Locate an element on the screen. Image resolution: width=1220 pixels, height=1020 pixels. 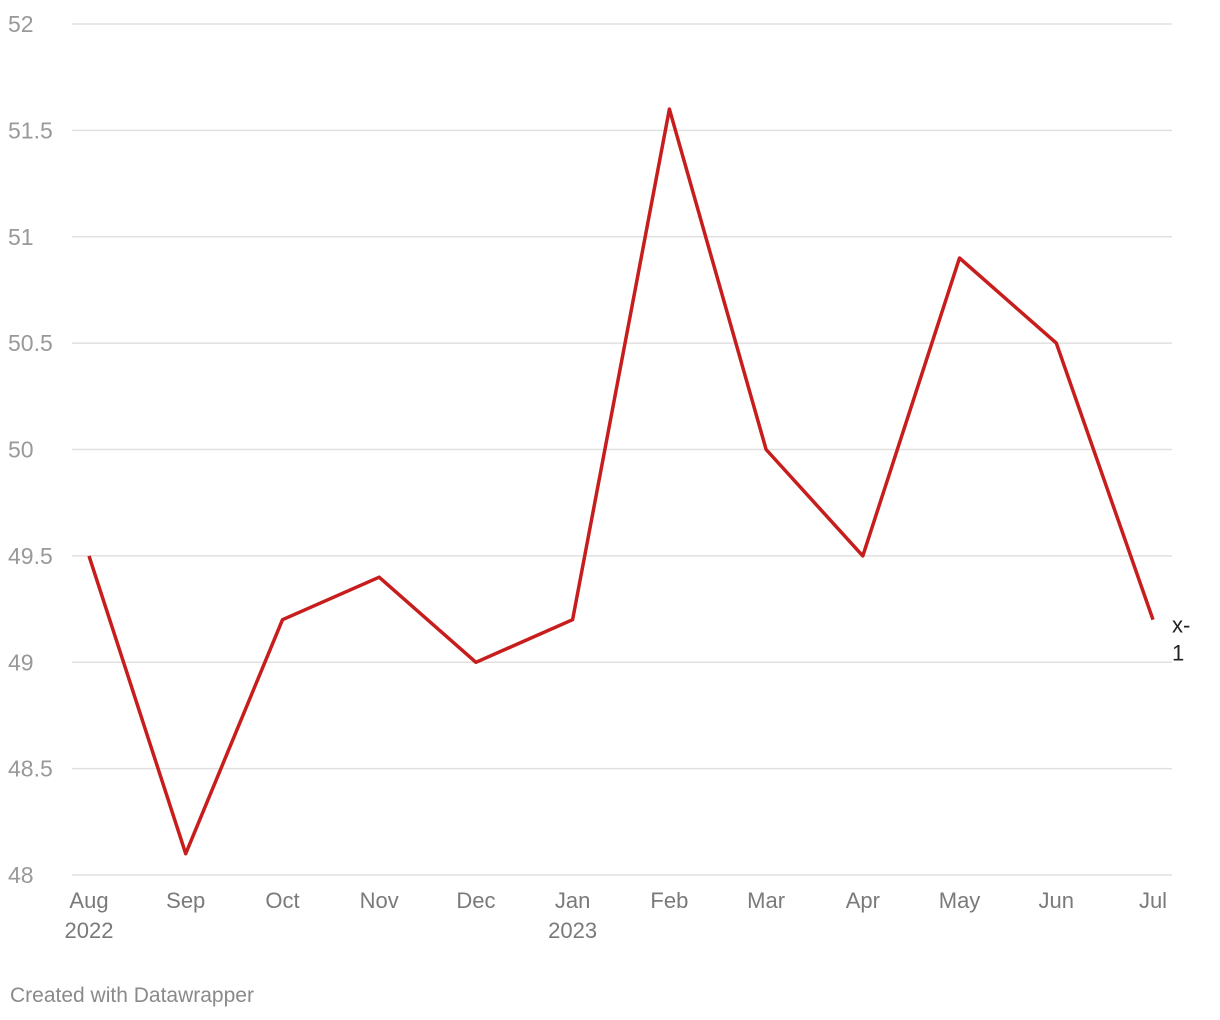
x-tick-label: Jan is located at coordinates (572, 900).